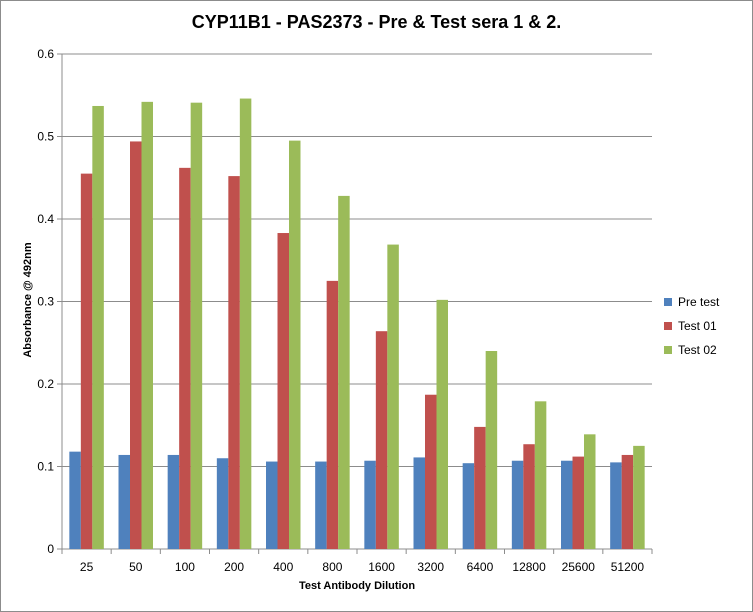  What do you see at coordinates (381, 567) in the screenshot?
I see `x-tick-label: 1600` at bounding box center [381, 567].